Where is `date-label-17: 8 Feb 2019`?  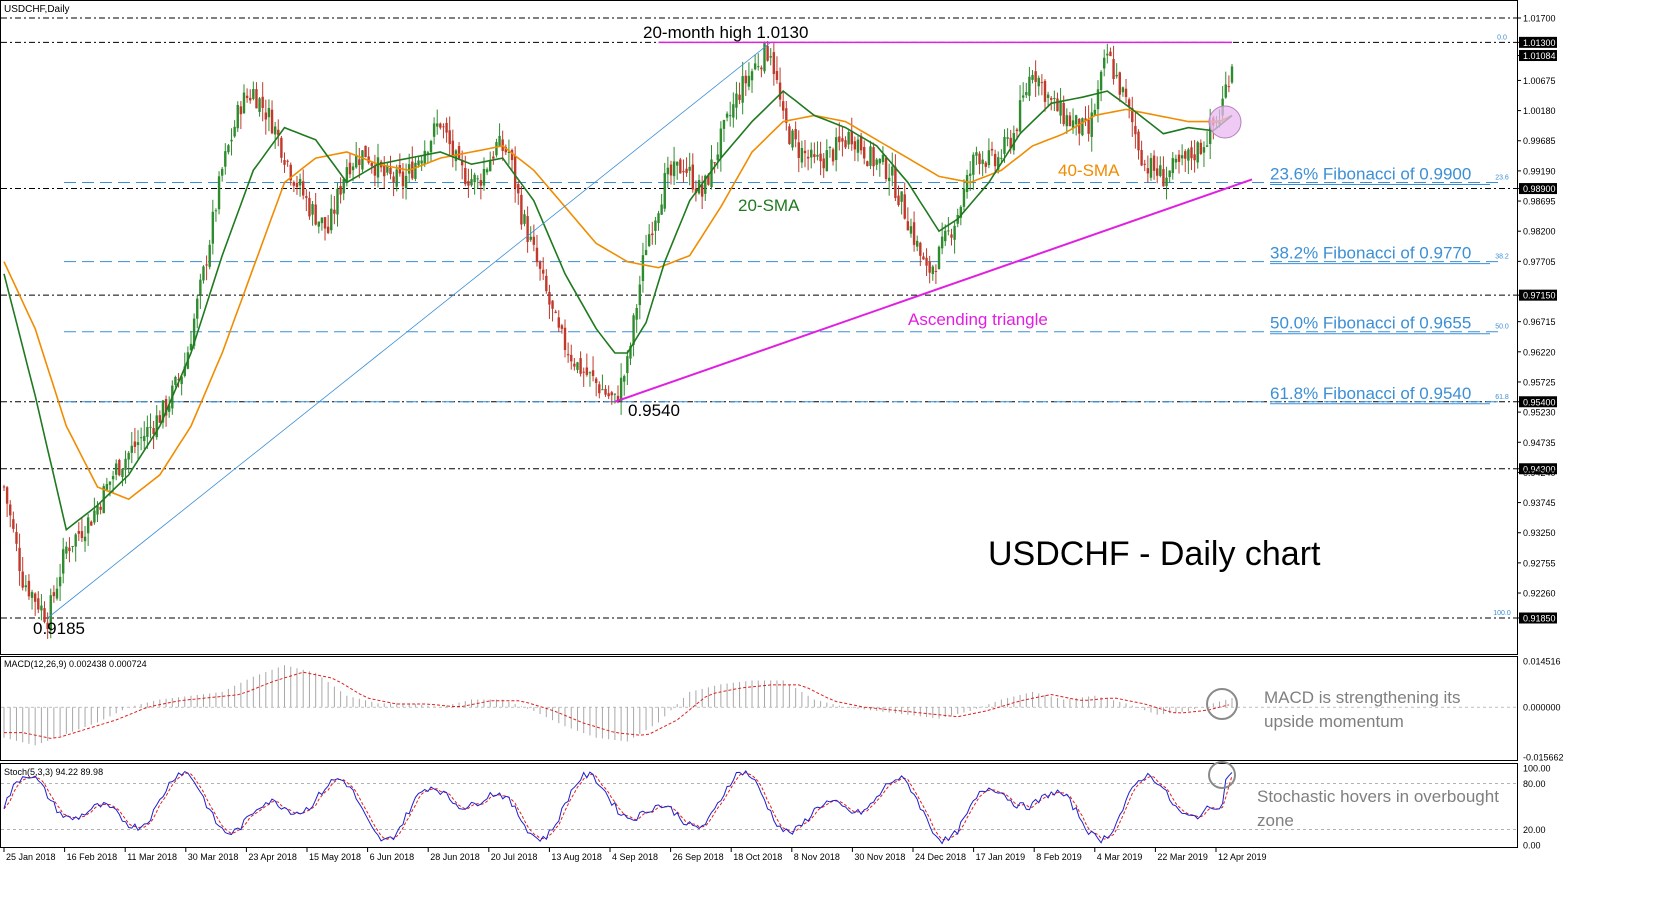
date-label-17: 8 Feb 2019 is located at coordinates (1059, 857).